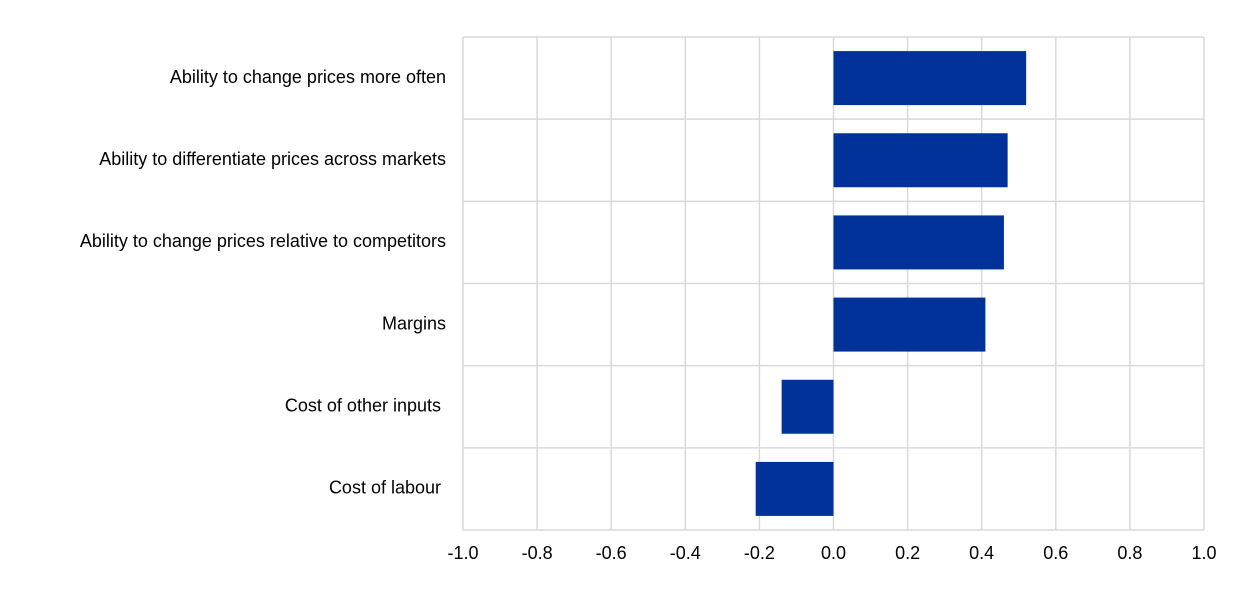 The image size is (1240, 589). What do you see at coordinates (387, 488) in the screenshot?
I see `y-tick-label: Cost of labour` at bounding box center [387, 488].